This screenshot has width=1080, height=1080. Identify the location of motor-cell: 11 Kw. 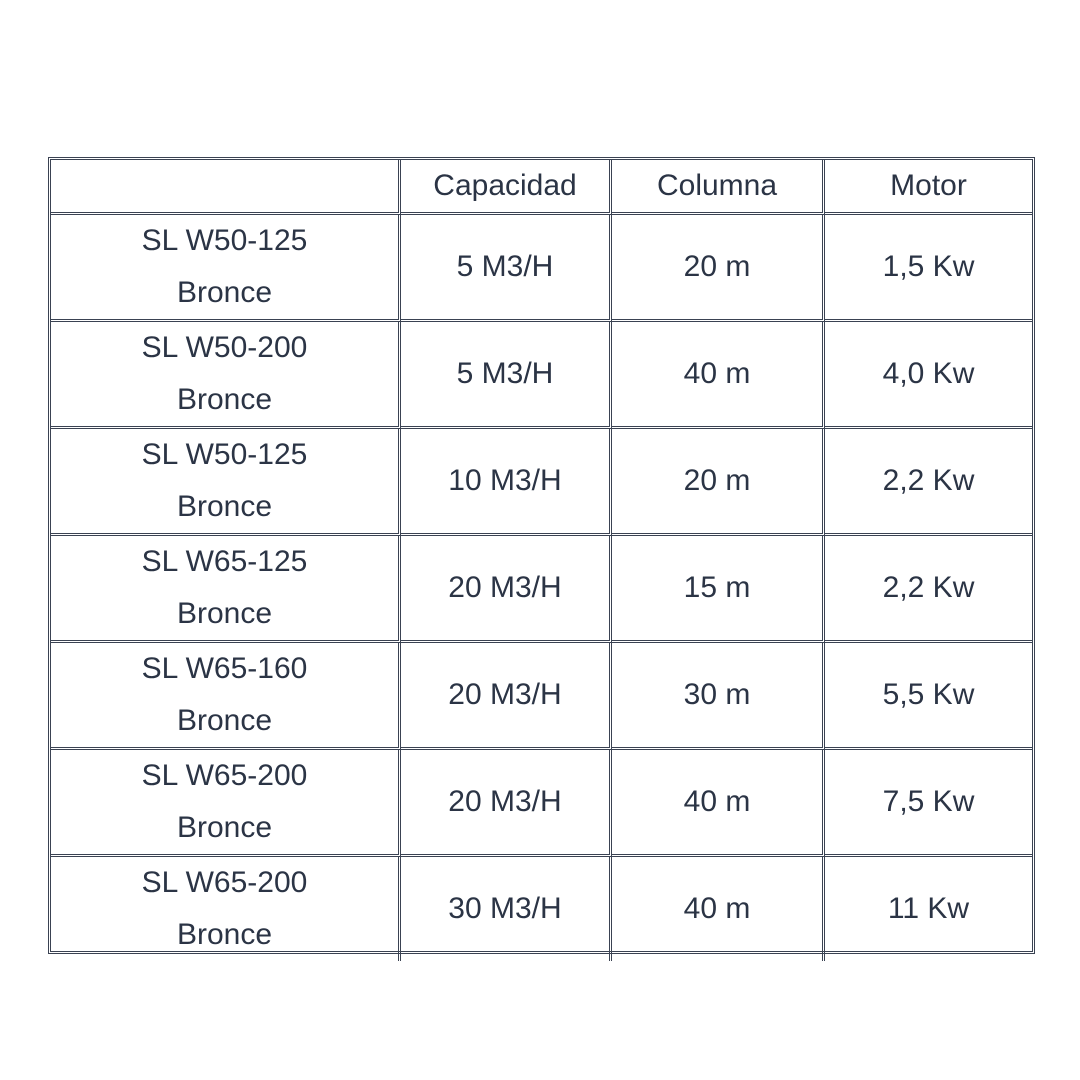
(928, 909).